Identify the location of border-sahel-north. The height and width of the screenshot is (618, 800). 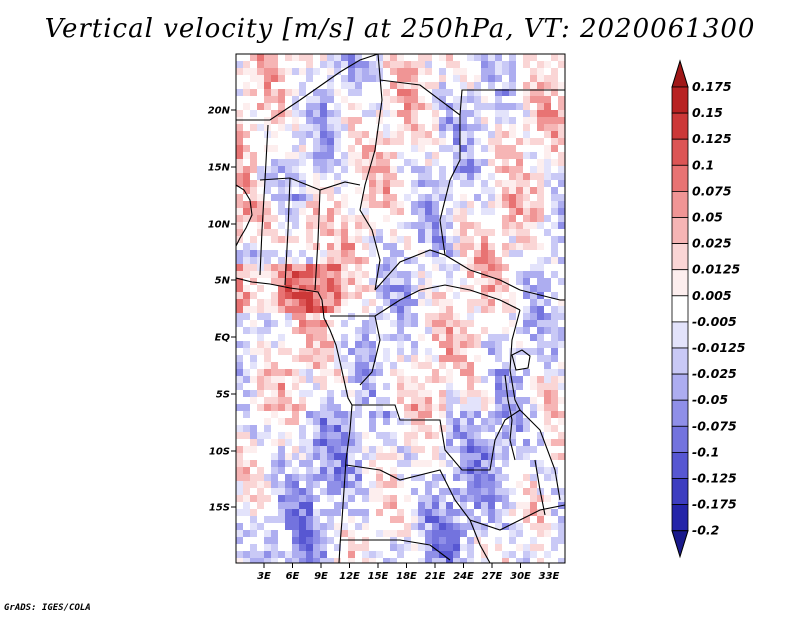
(307, 87).